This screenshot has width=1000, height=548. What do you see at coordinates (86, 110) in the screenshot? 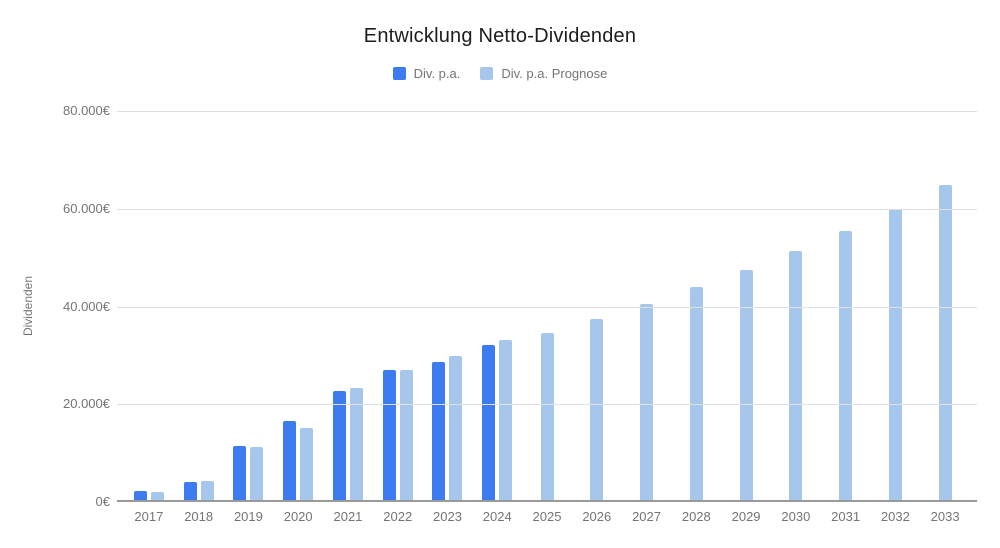
I see `y-axis-label: 80.000€` at bounding box center [86, 110].